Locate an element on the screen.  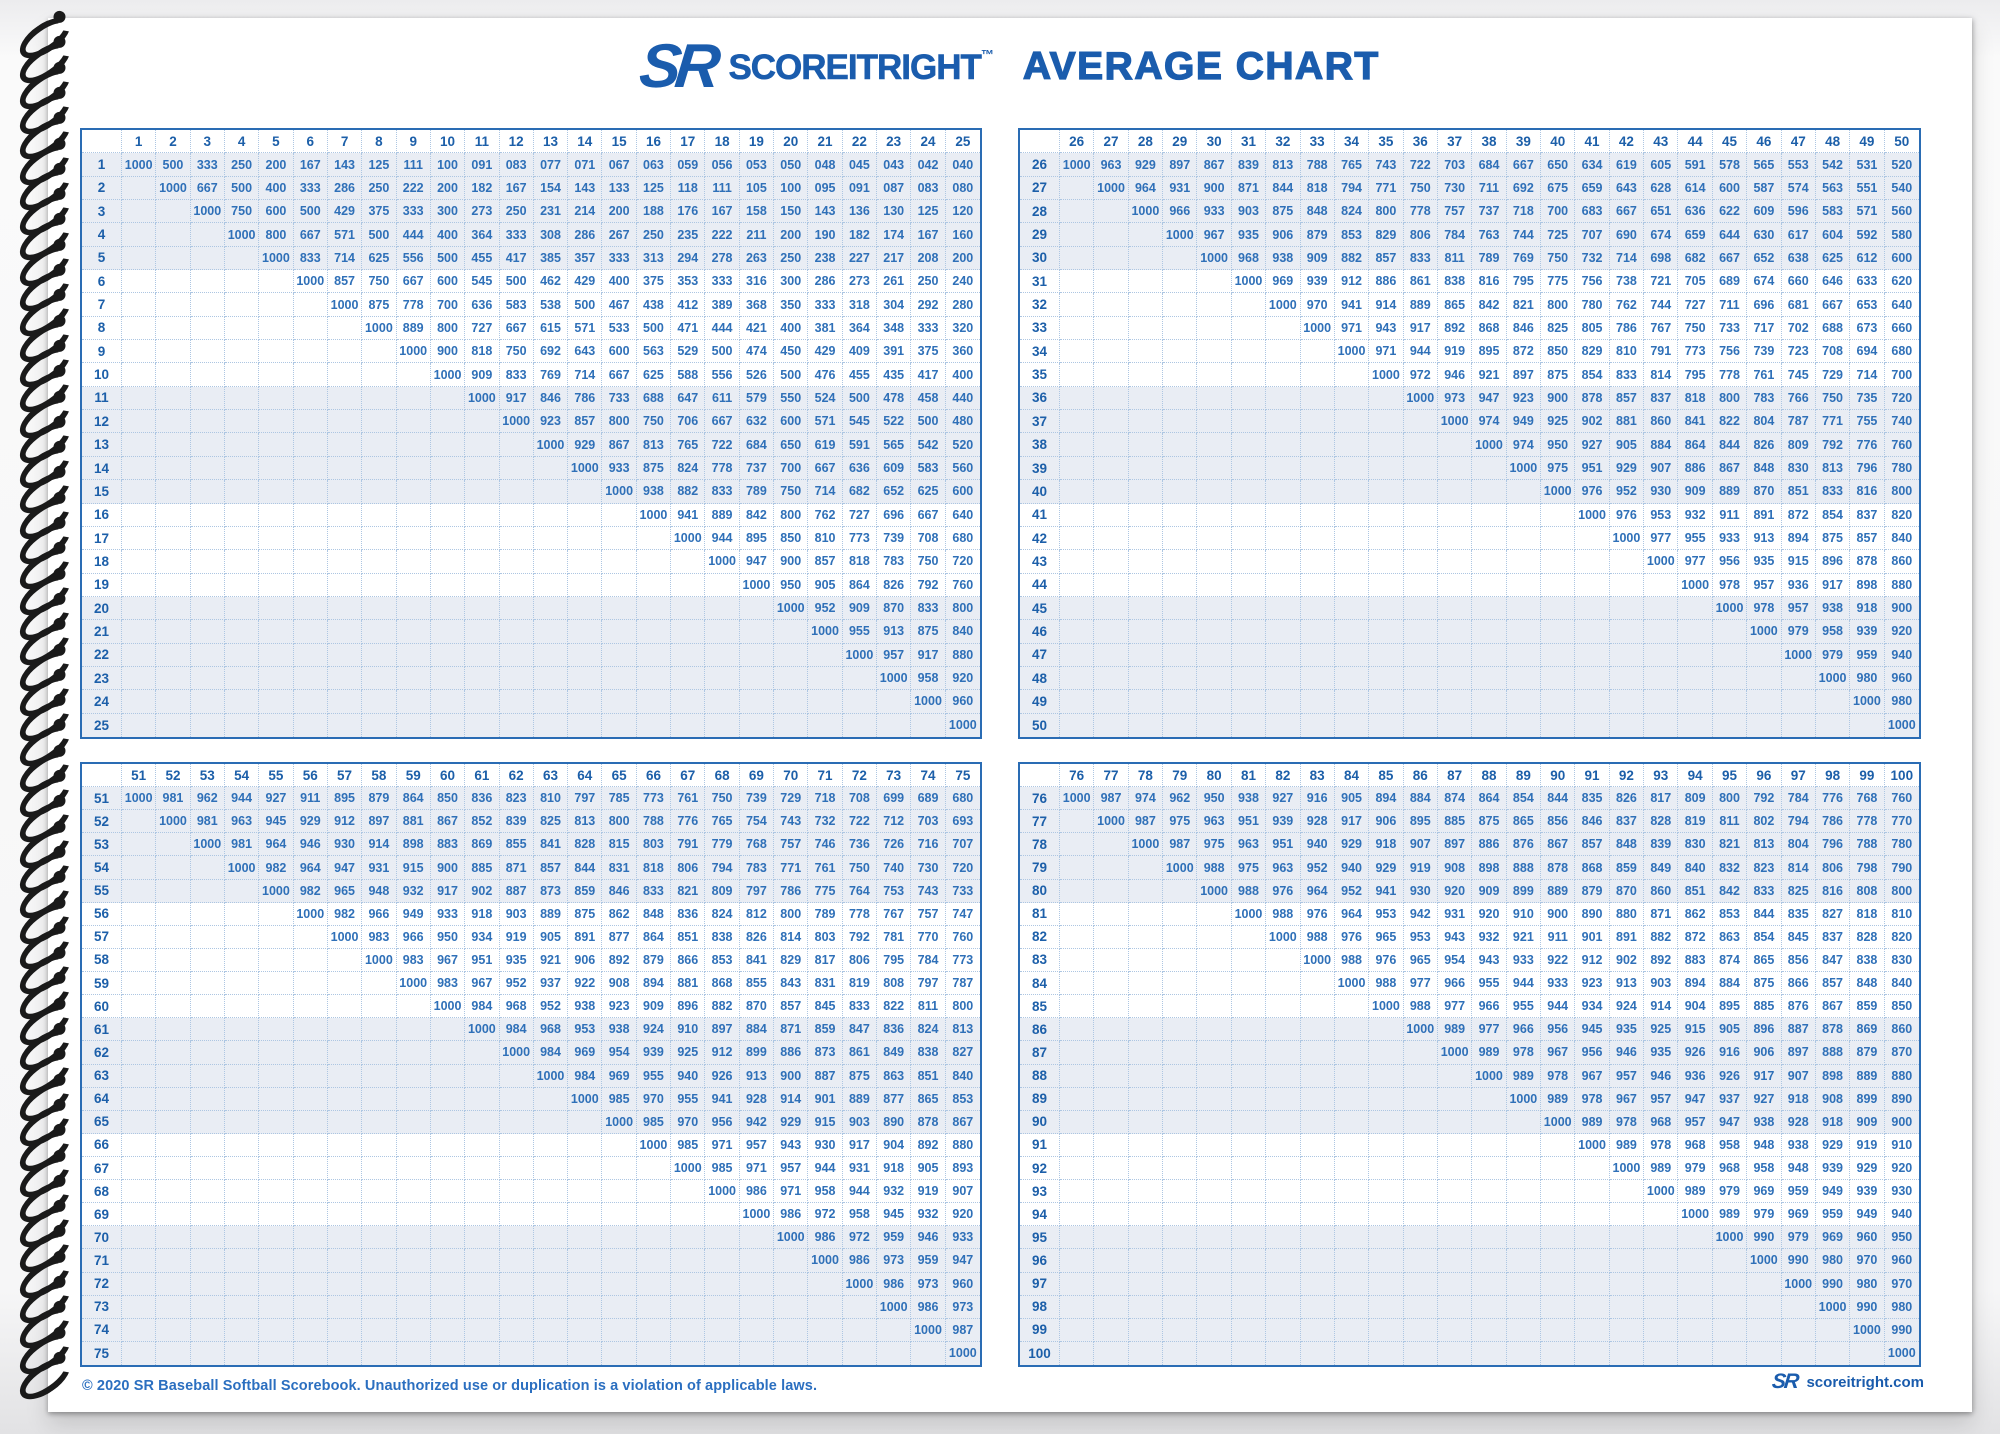
avg-value-cell: 707 is located at coordinates (1592, 235).